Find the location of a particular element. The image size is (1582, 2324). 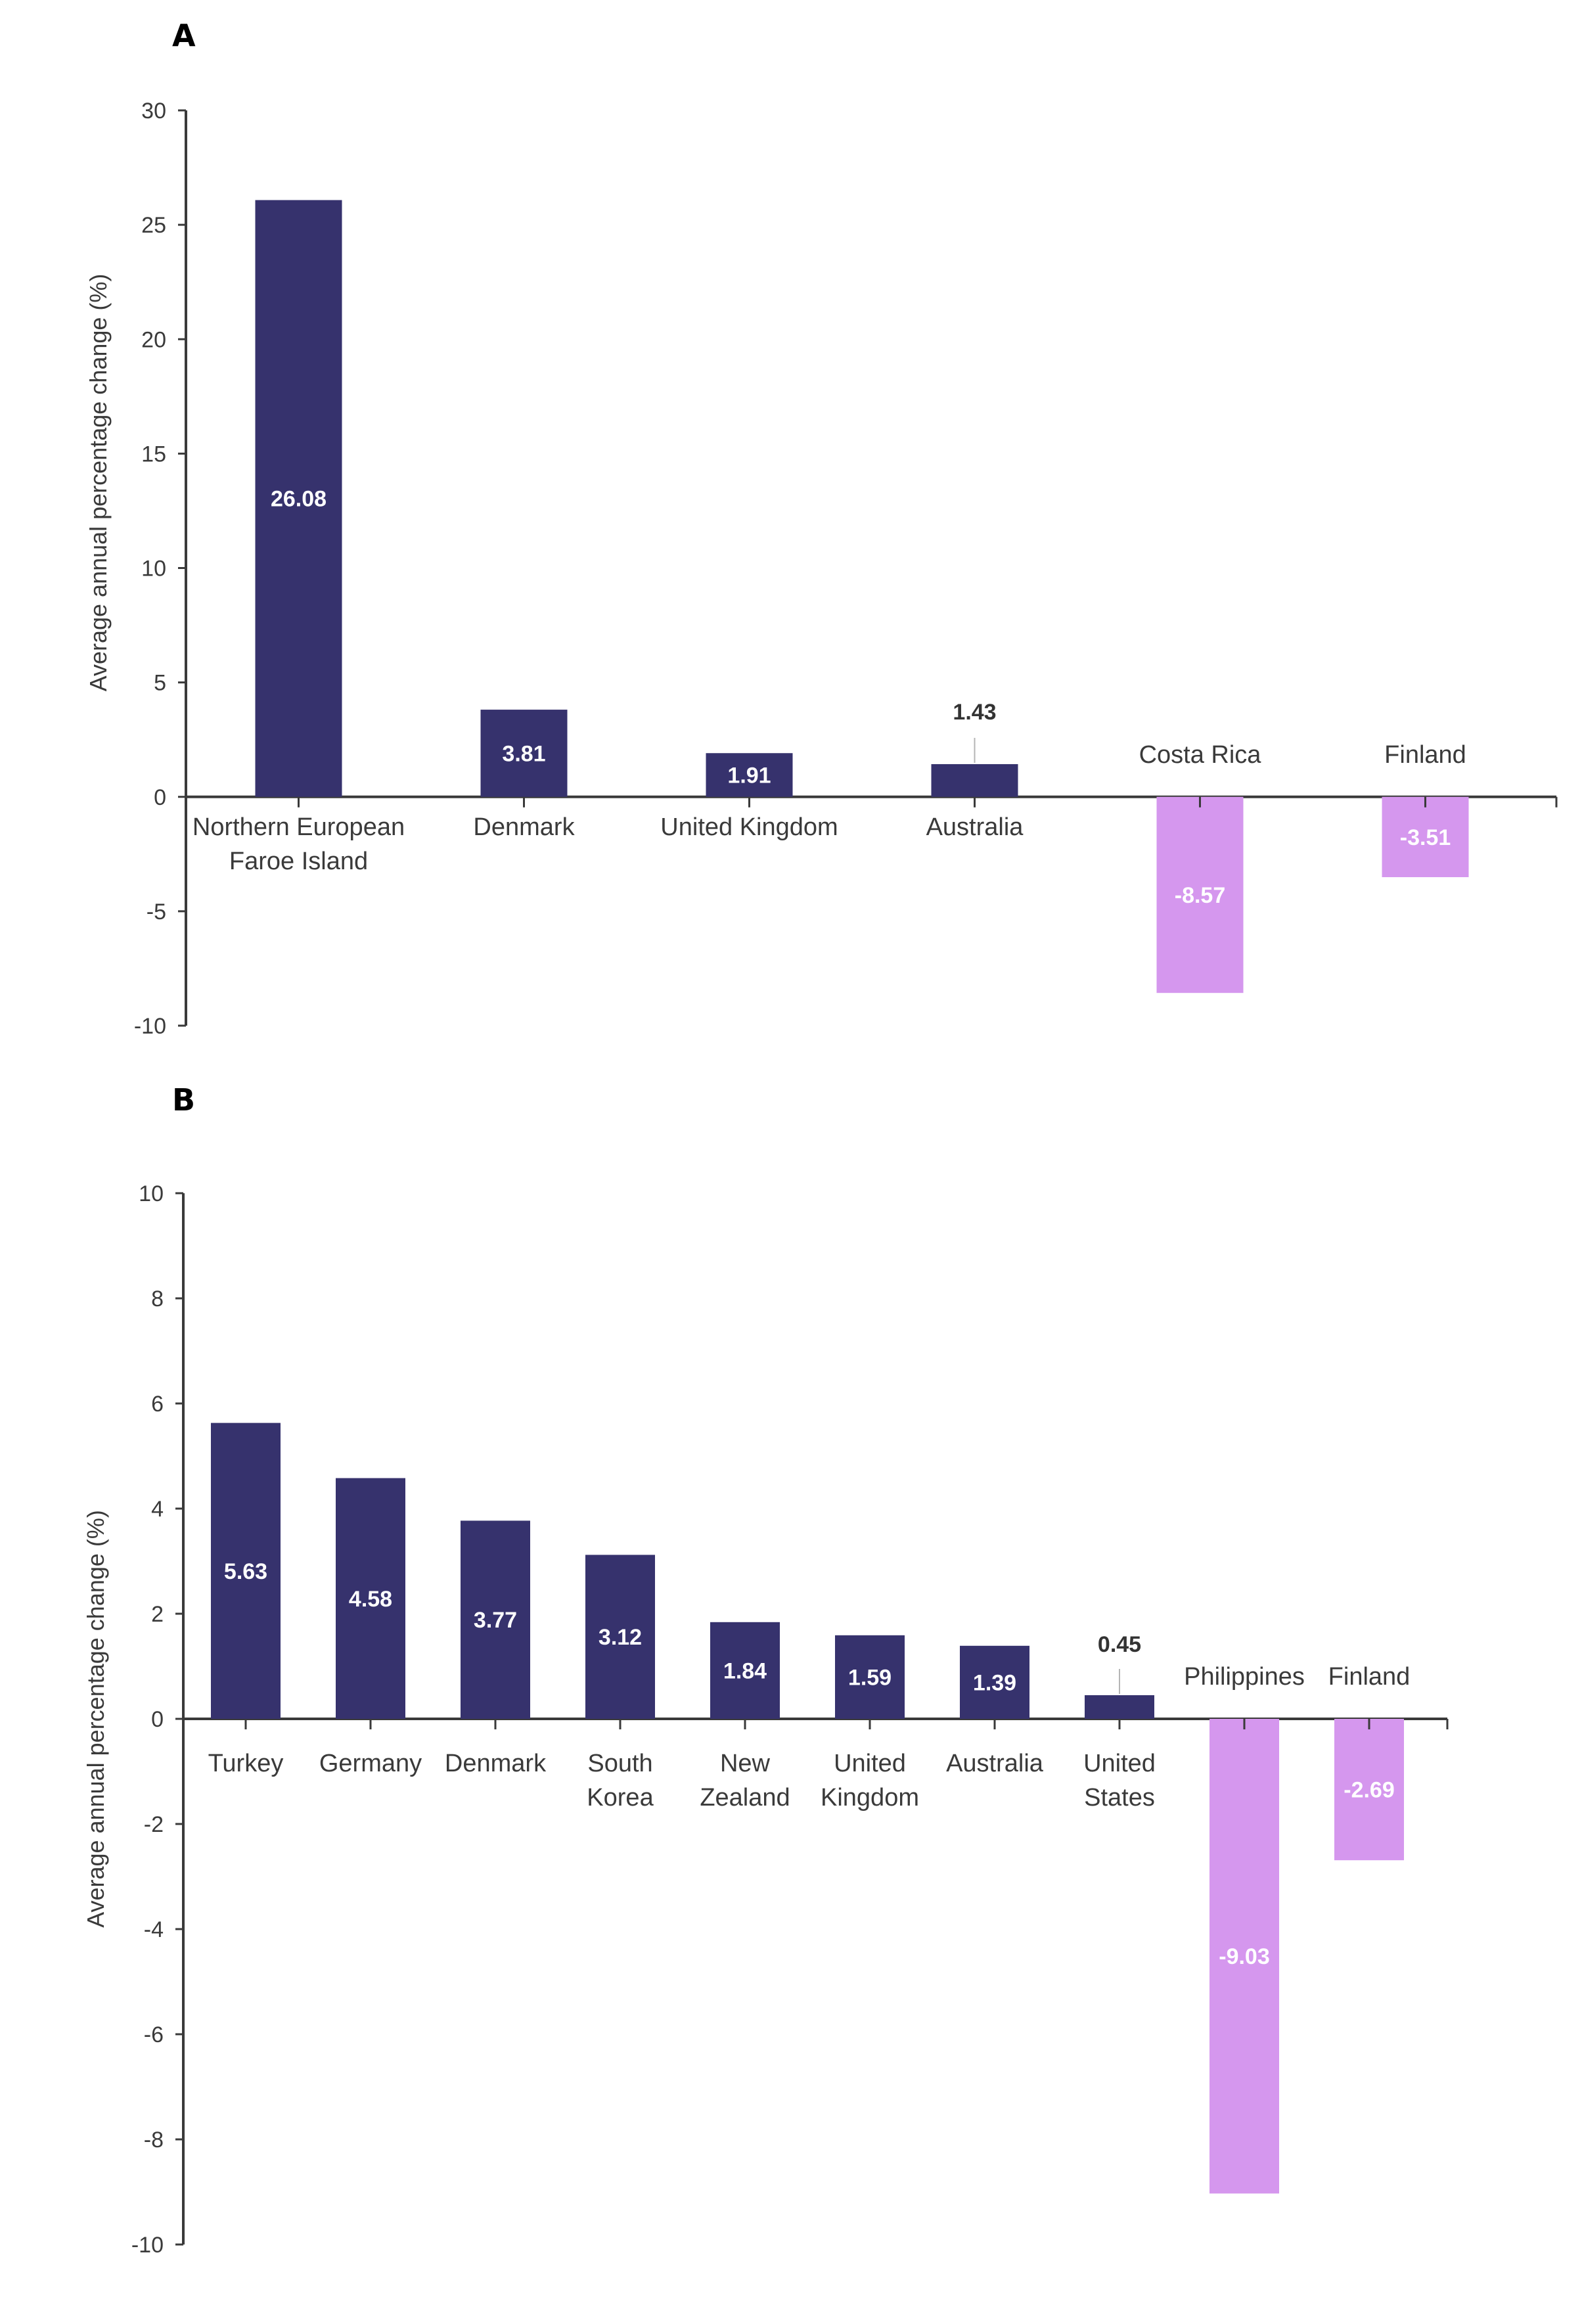

value-label: 3.77 is located at coordinates (495, 1621).